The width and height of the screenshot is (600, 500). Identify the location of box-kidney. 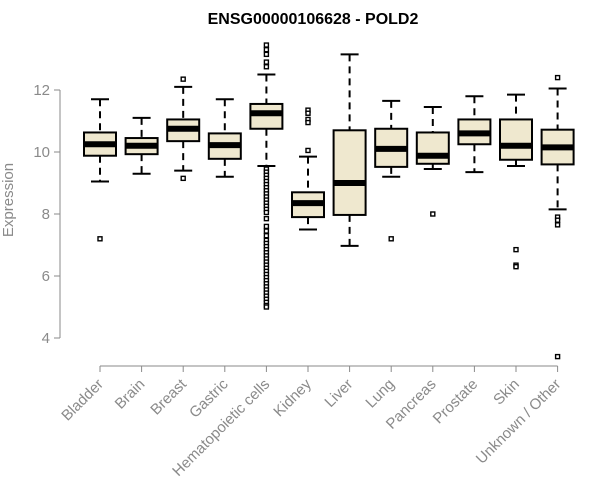
(308, 169).